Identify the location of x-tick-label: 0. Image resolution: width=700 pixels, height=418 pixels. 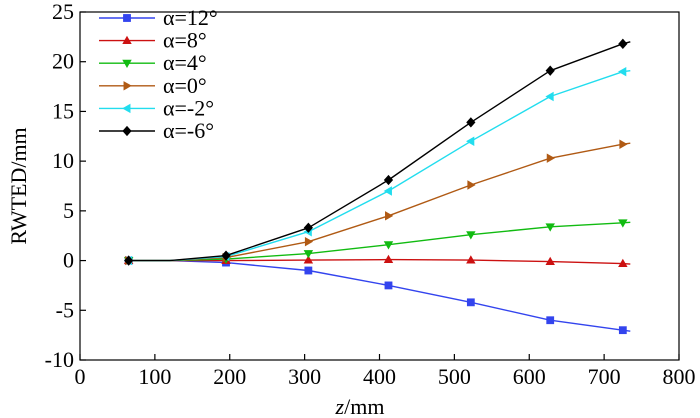
(80, 376).